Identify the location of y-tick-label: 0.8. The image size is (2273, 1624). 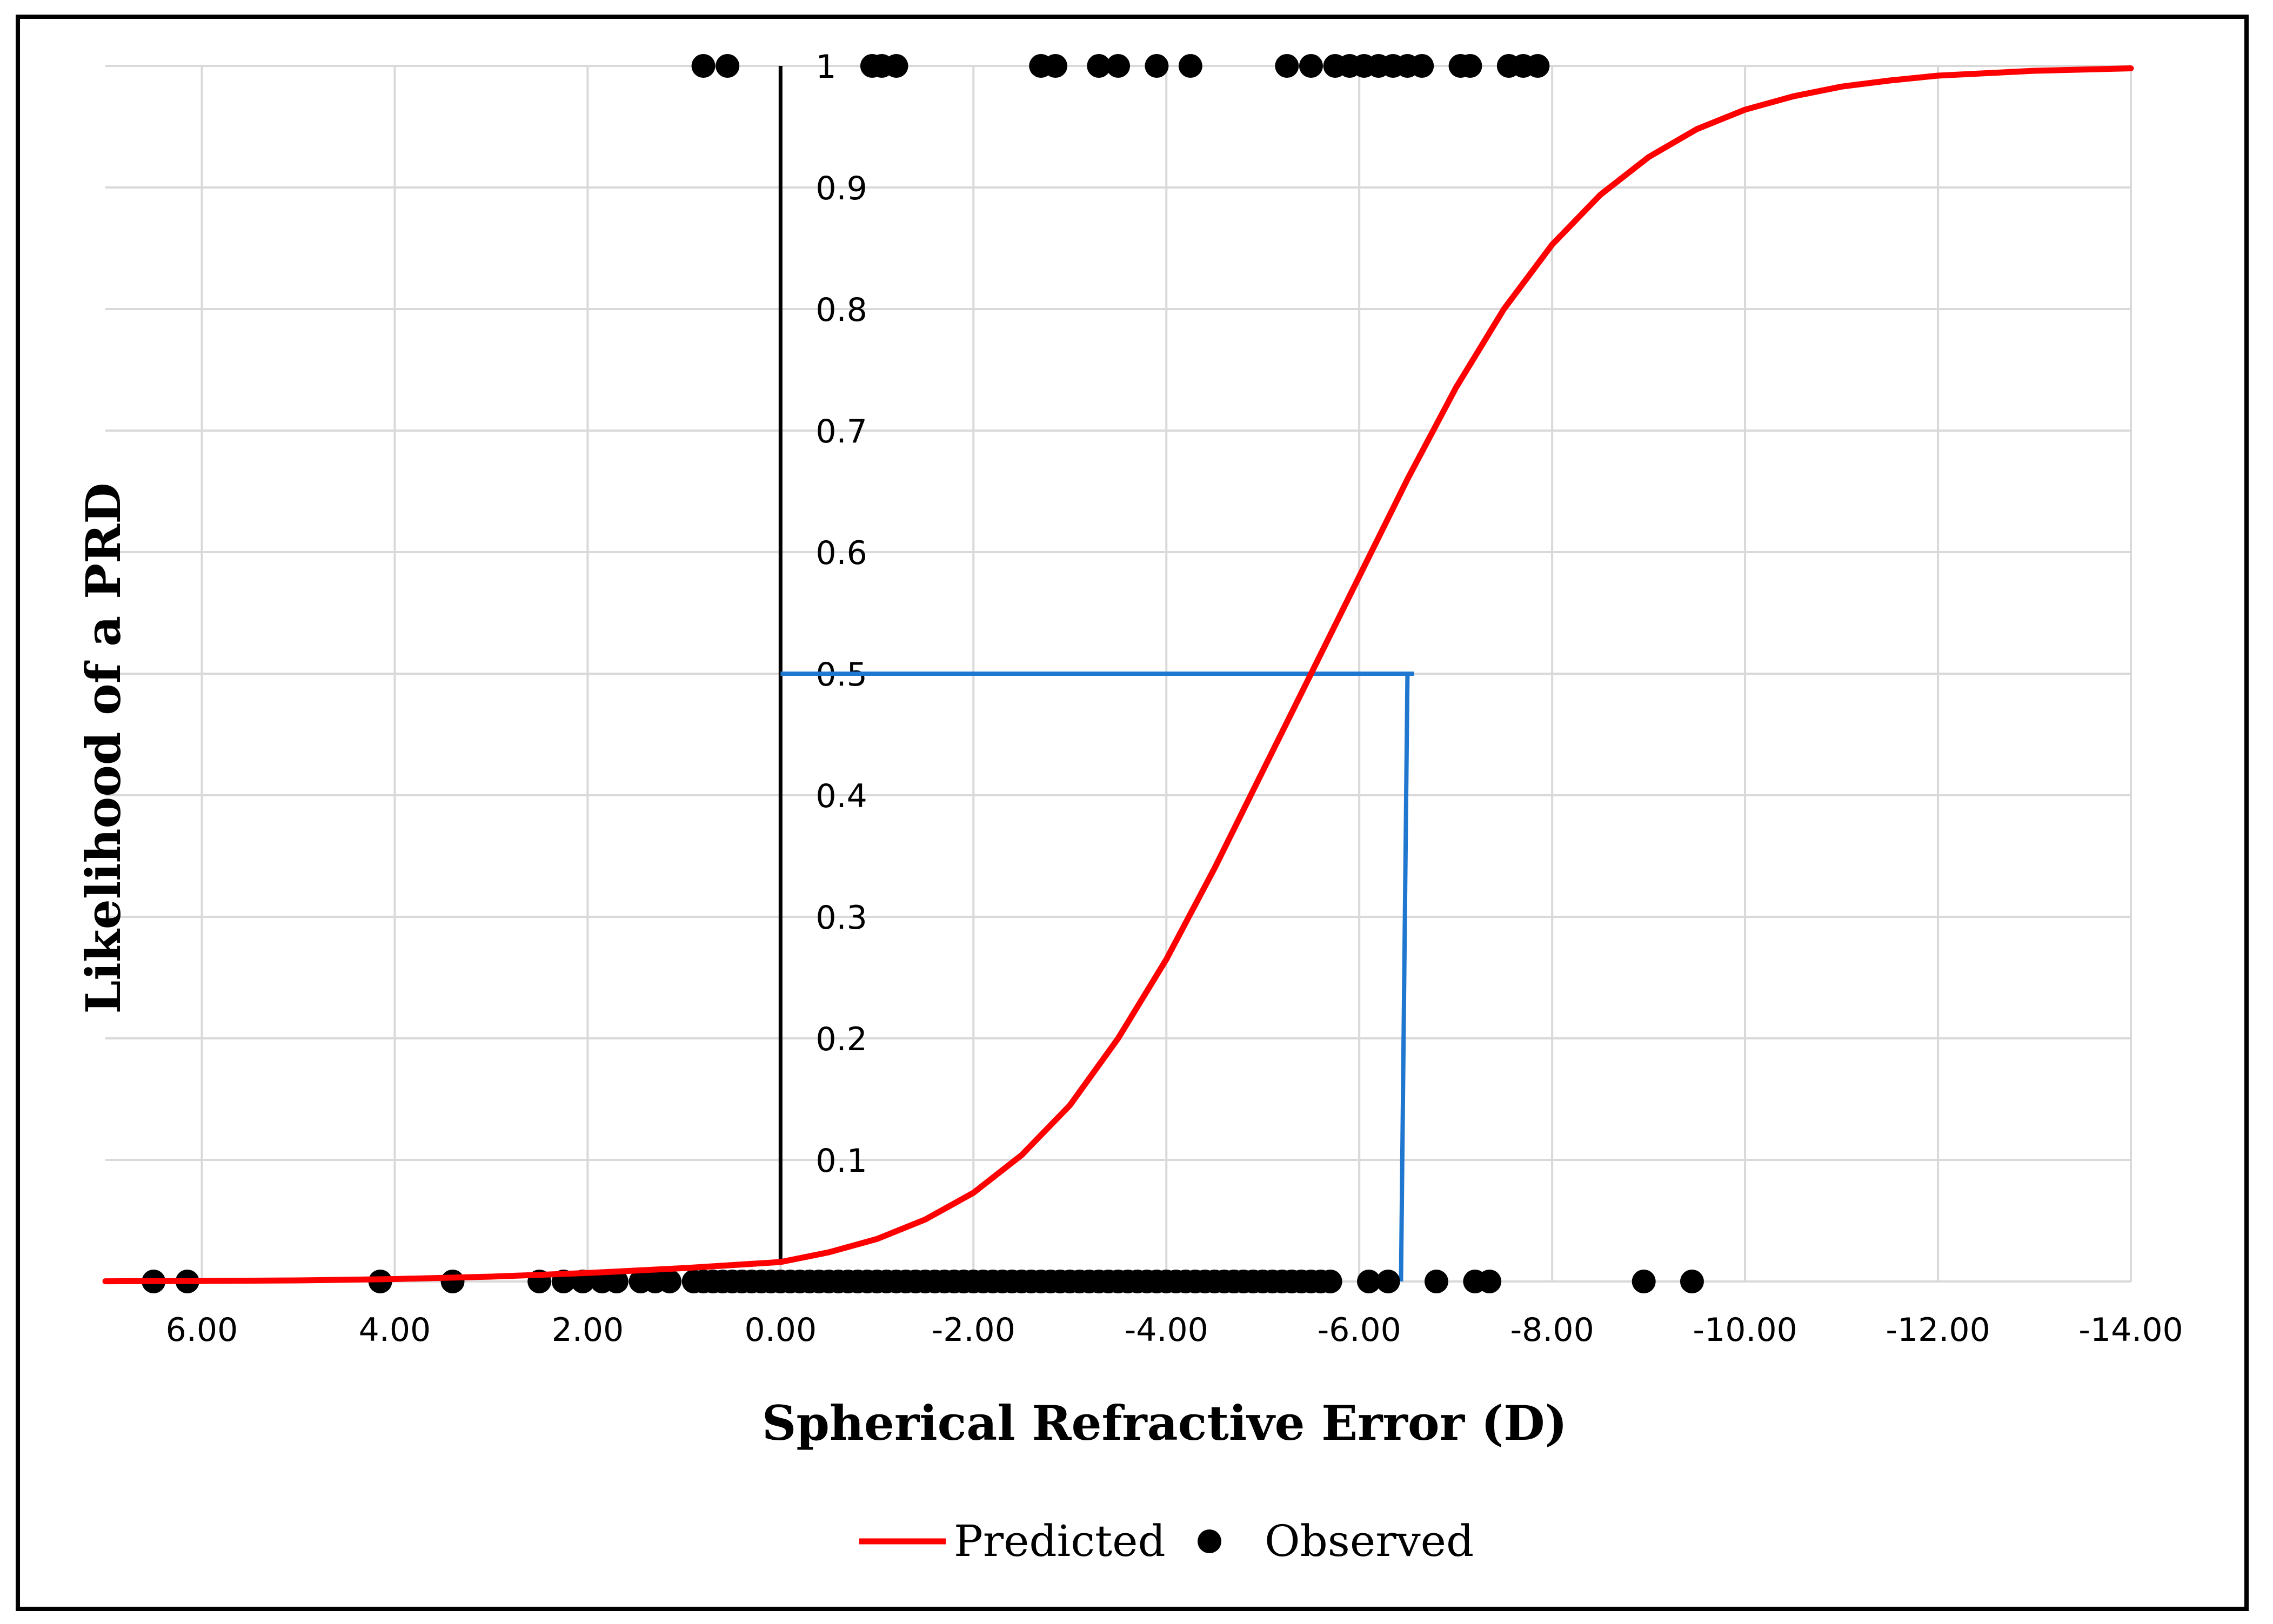
(841, 310).